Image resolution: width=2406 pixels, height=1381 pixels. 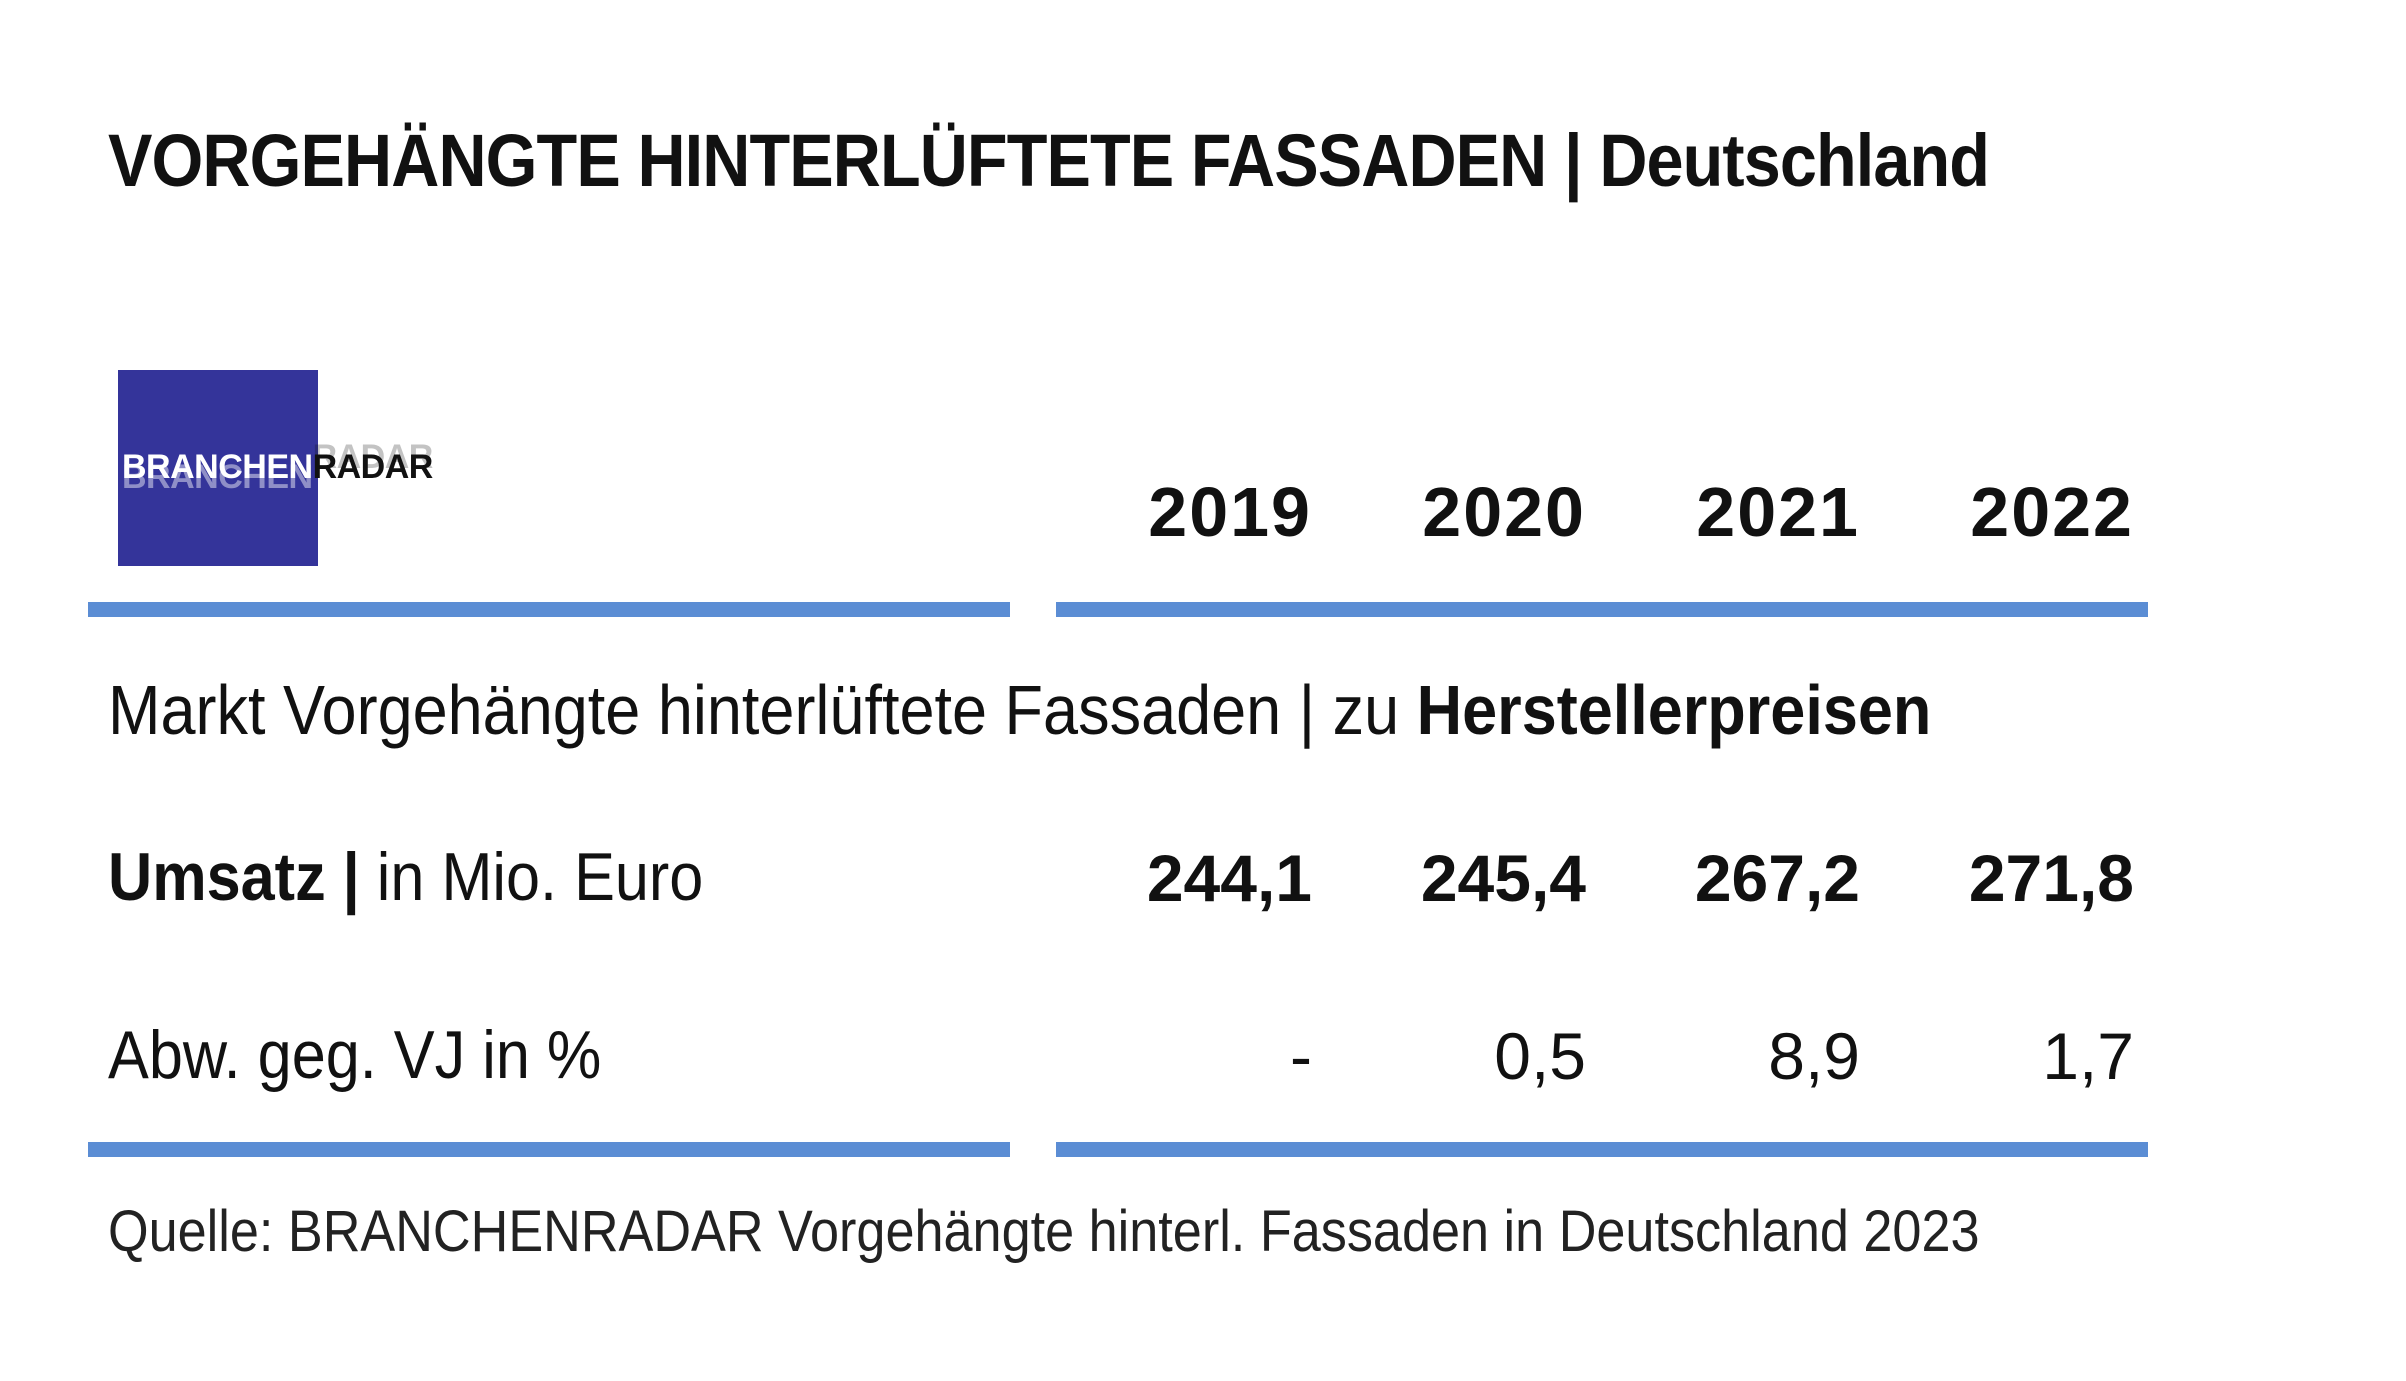 I want to click on value-umsatz-2020: 245,4, so click(x=1503, y=878).